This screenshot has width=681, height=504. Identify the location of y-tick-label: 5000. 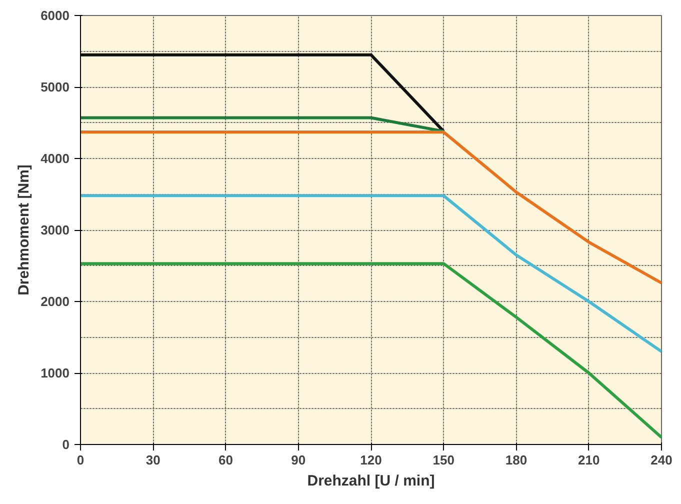
(55, 87).